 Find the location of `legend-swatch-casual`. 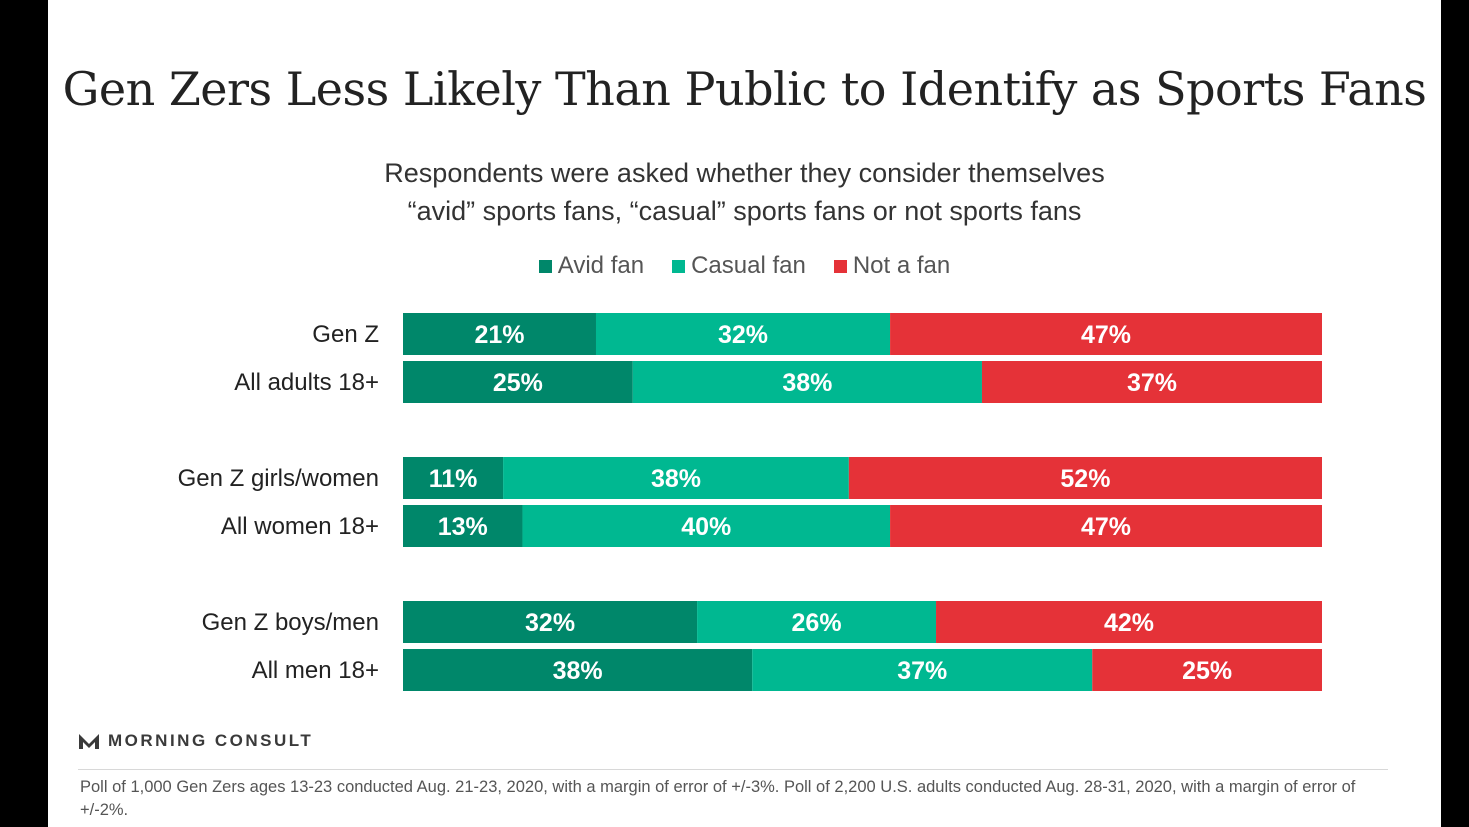

legend-swatch-casual is located at coordinates (679, 266).